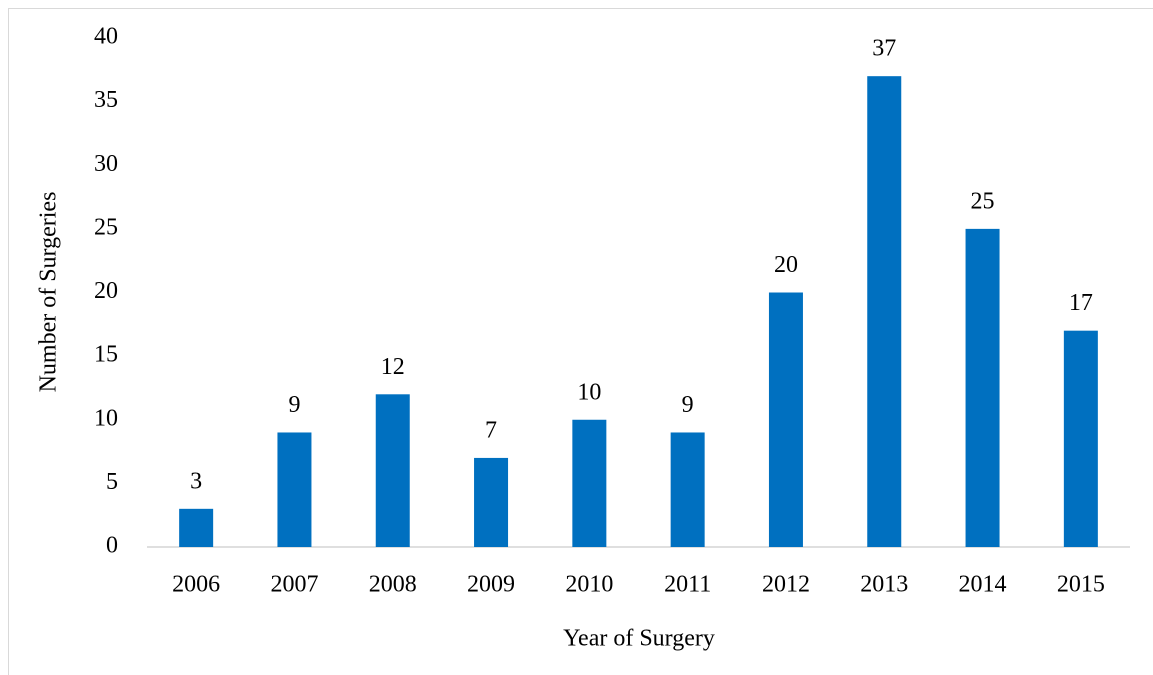  Describe the element at coordinates (294, 585) in the screenshot. I see `x-tick-label: 2007` at that location.